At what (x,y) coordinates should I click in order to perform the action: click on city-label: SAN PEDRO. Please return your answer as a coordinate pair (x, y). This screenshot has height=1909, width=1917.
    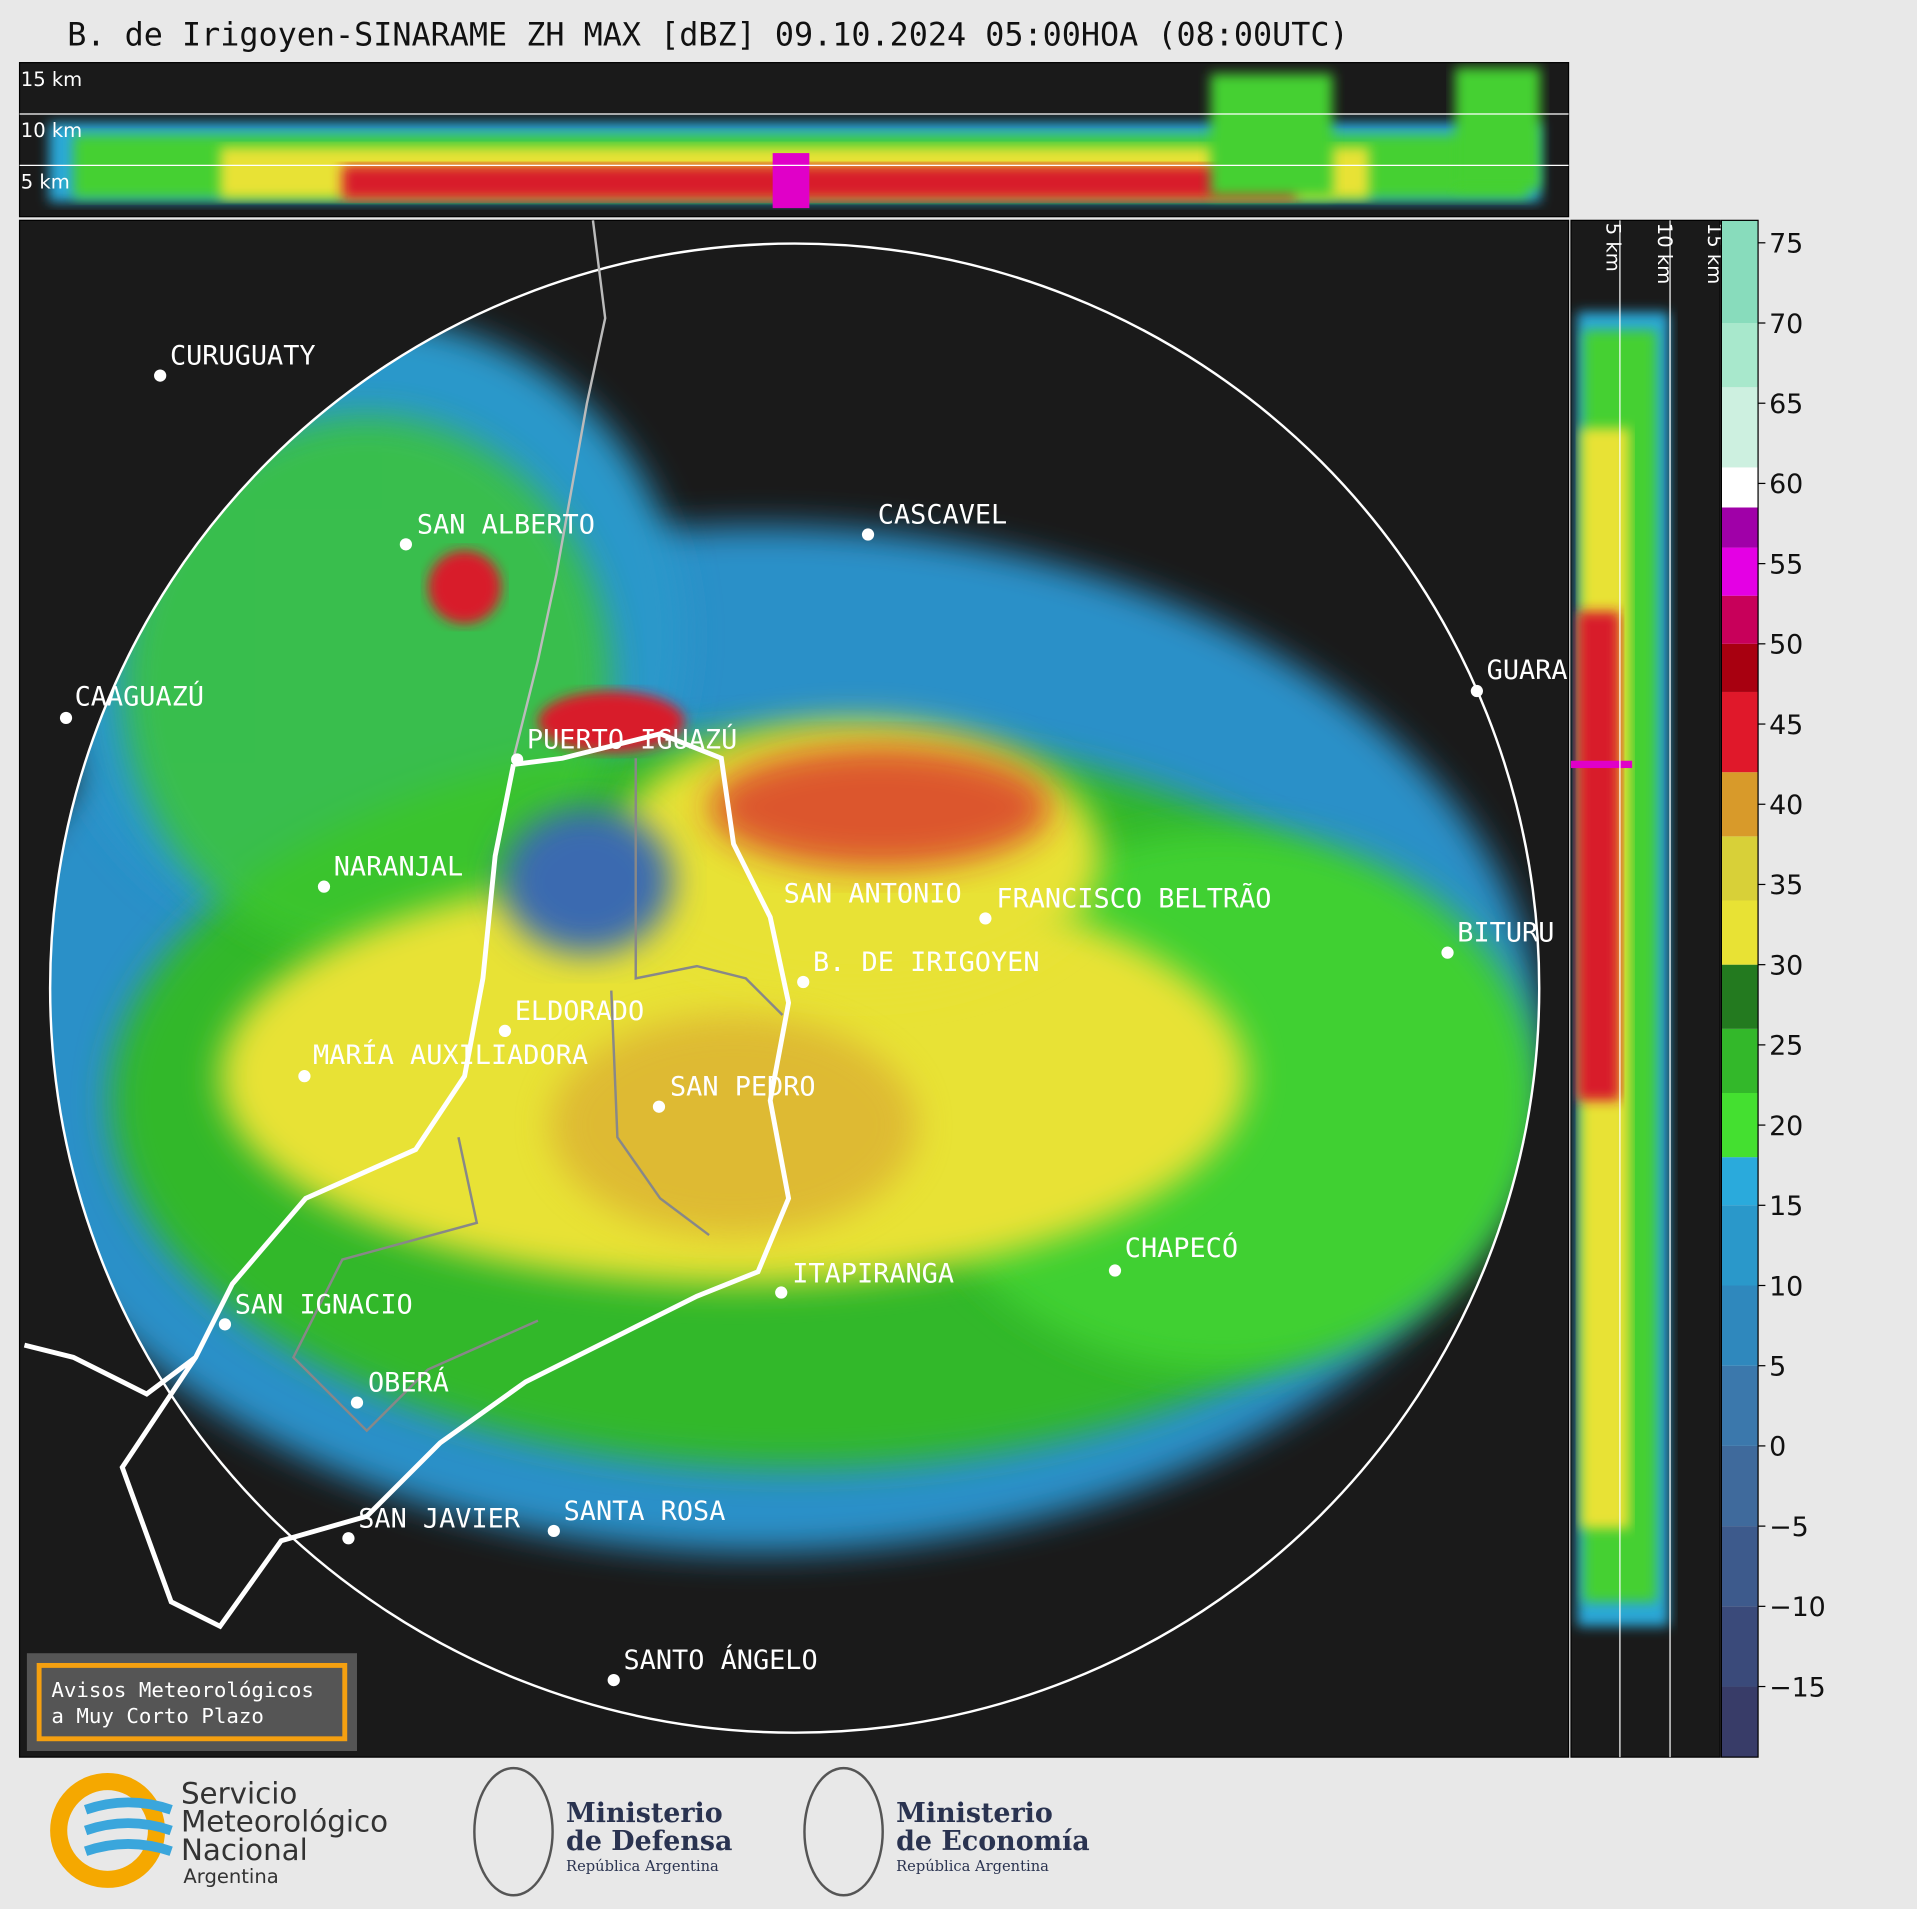
    Looking at the image, I should click on (743, 1087).